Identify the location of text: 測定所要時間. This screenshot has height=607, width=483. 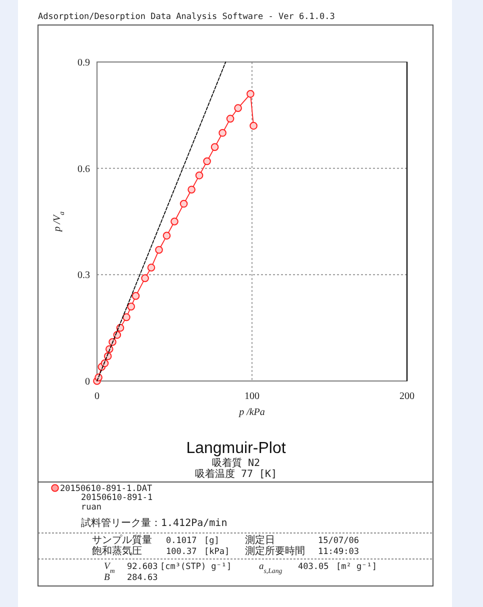
(275, 551).